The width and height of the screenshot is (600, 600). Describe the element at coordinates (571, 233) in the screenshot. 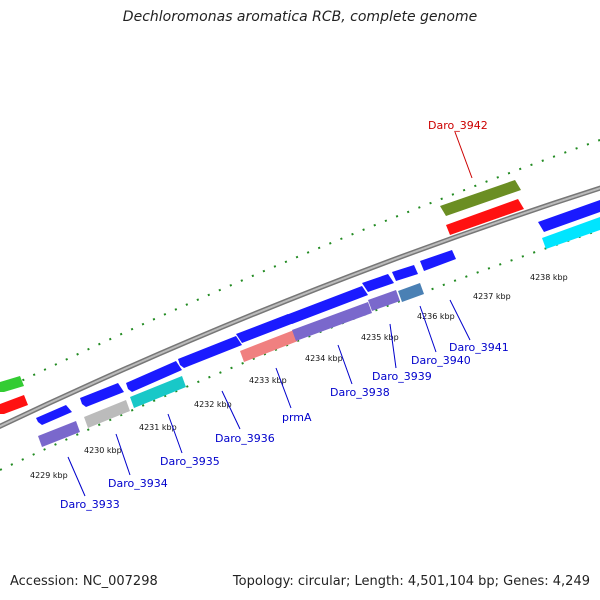

I see `gene-right-cyan` at that location.